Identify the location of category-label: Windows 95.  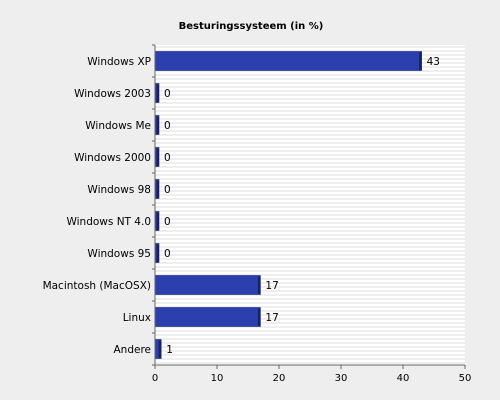
(119, 254).